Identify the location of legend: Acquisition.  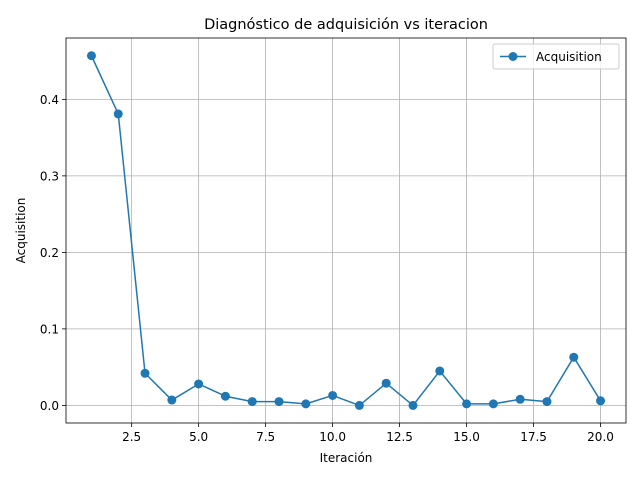
(556, 56).